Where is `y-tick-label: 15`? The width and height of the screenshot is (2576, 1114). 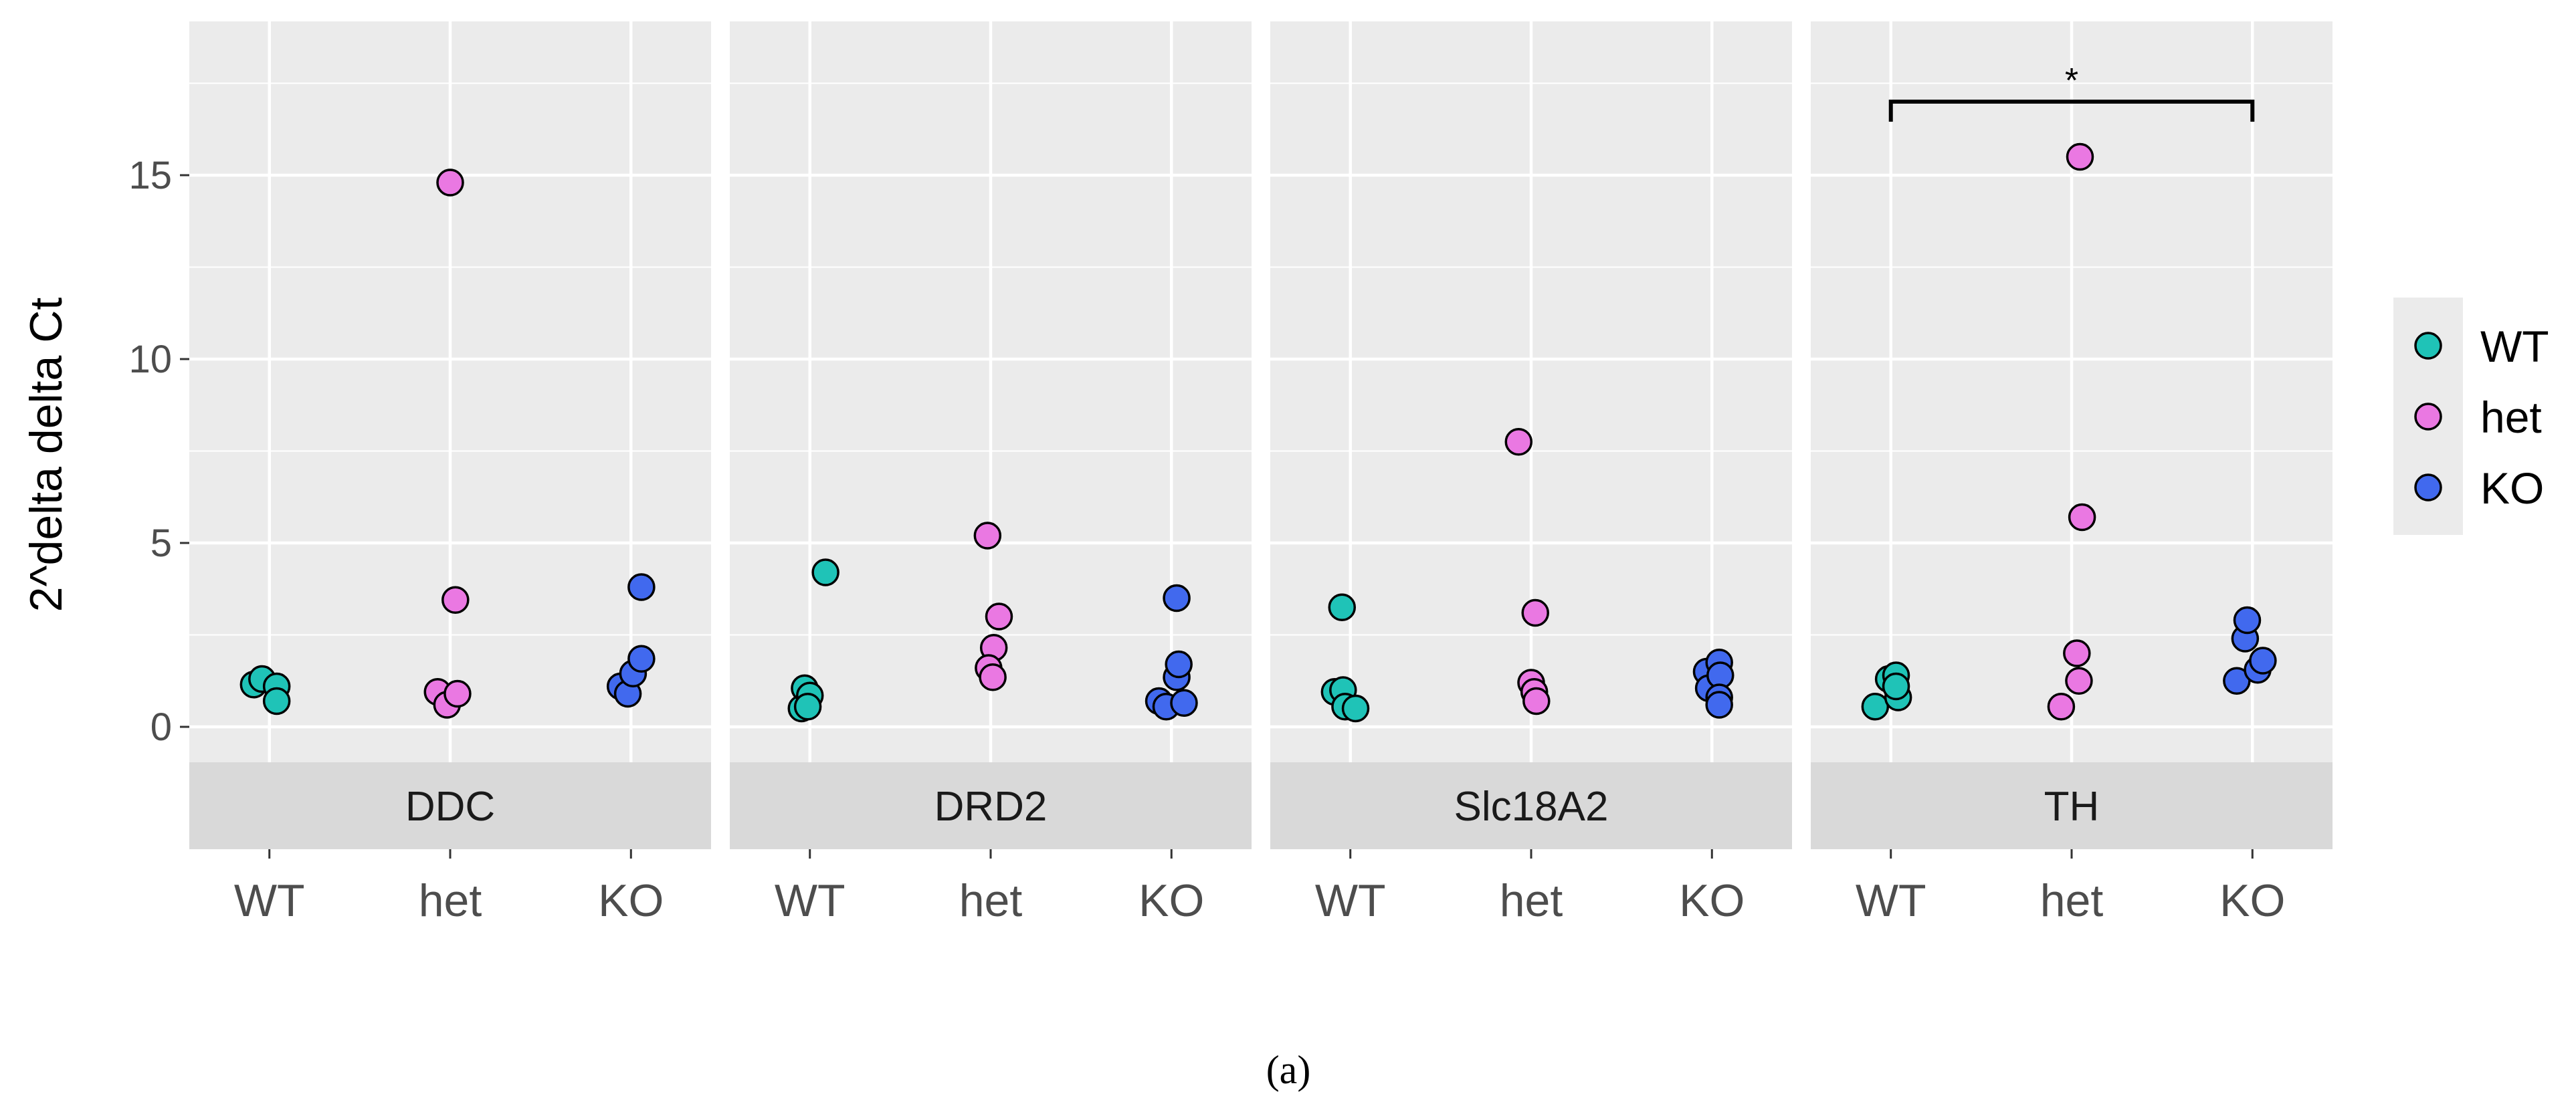
y-tick-label: 15 is located at coordinates (150, 175).